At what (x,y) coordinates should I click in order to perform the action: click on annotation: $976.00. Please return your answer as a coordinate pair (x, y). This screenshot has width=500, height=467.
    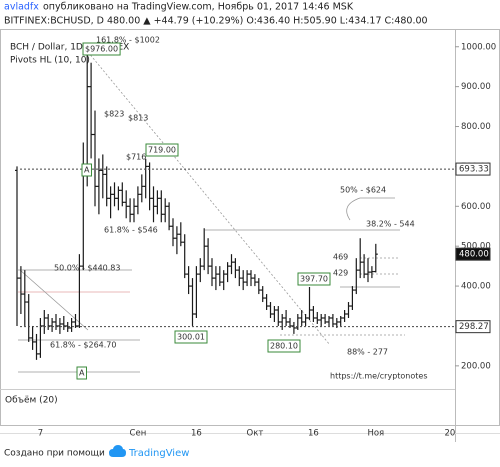
    Looking at the image, I should click on (101, 49).